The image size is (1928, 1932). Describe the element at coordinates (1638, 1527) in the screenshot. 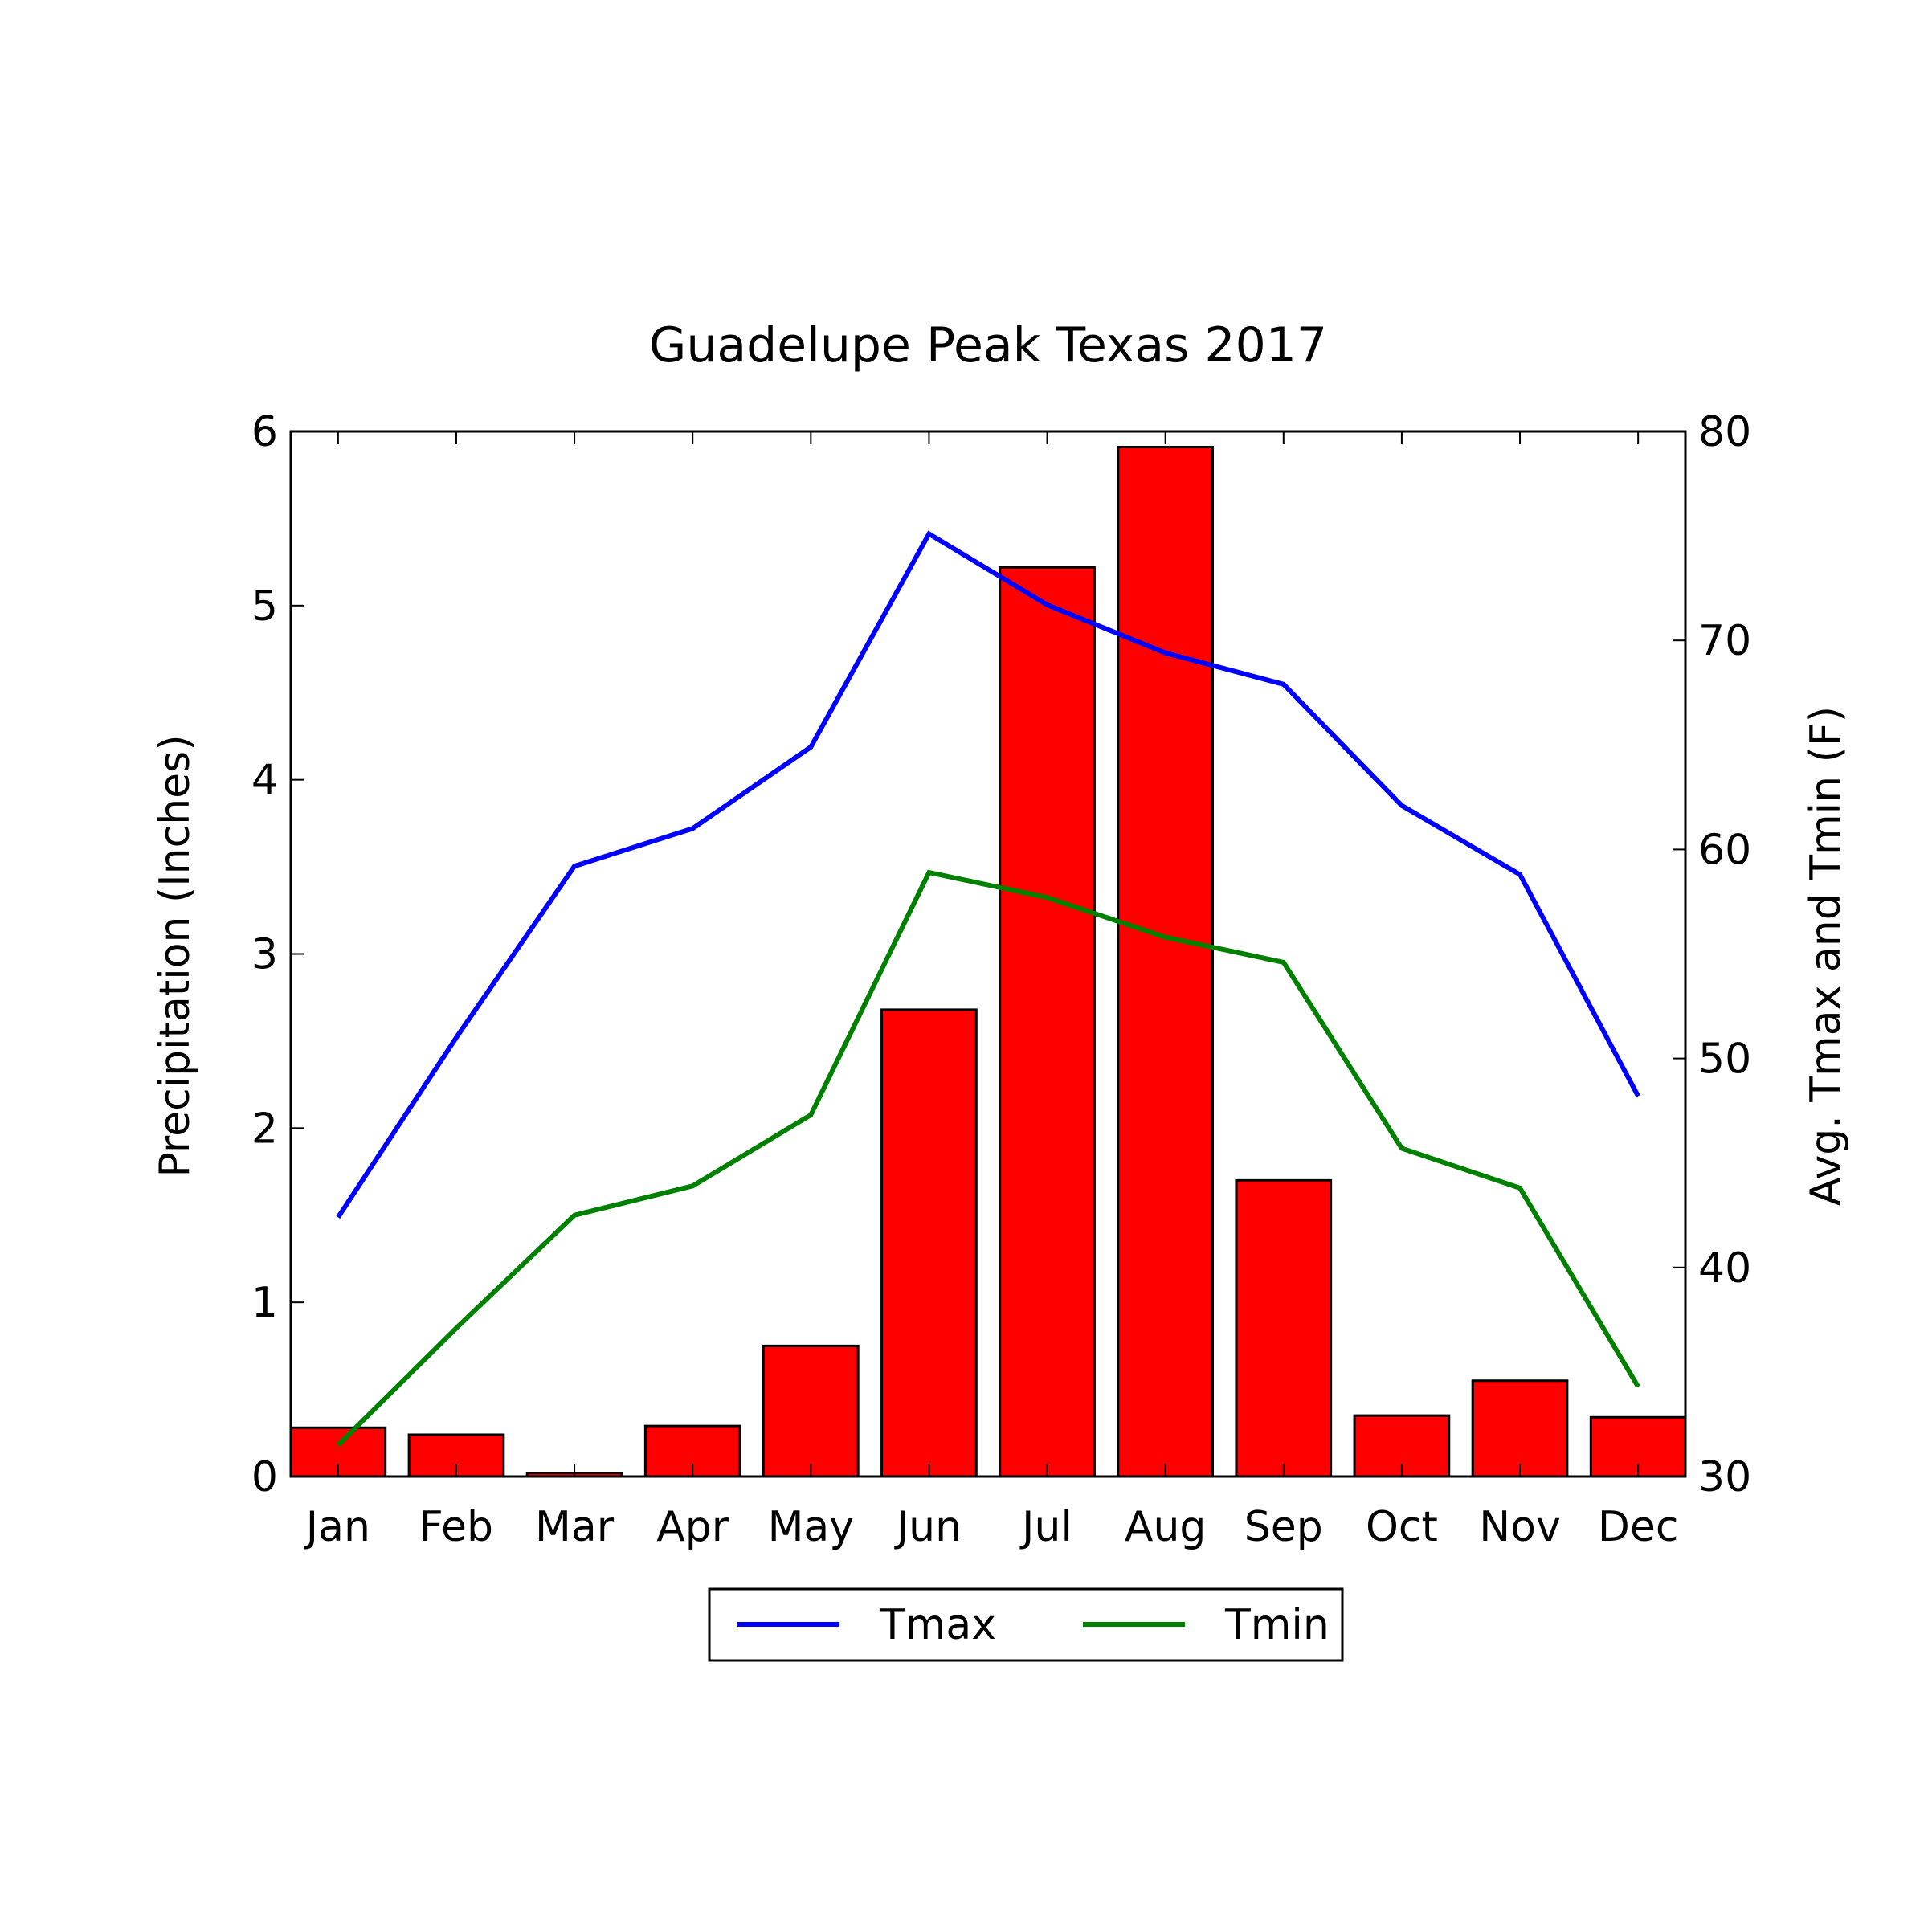

I see `x-tick-label: Dec` at that location.